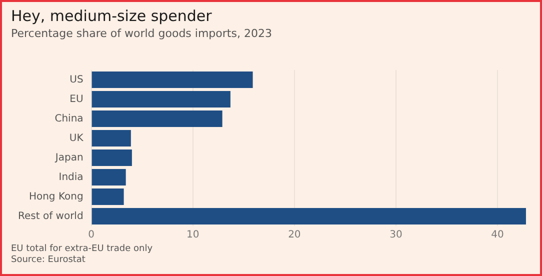 The width and height of the screenshot is (542, 276). I want to click on y-tick-label: US, so click(77, 80).